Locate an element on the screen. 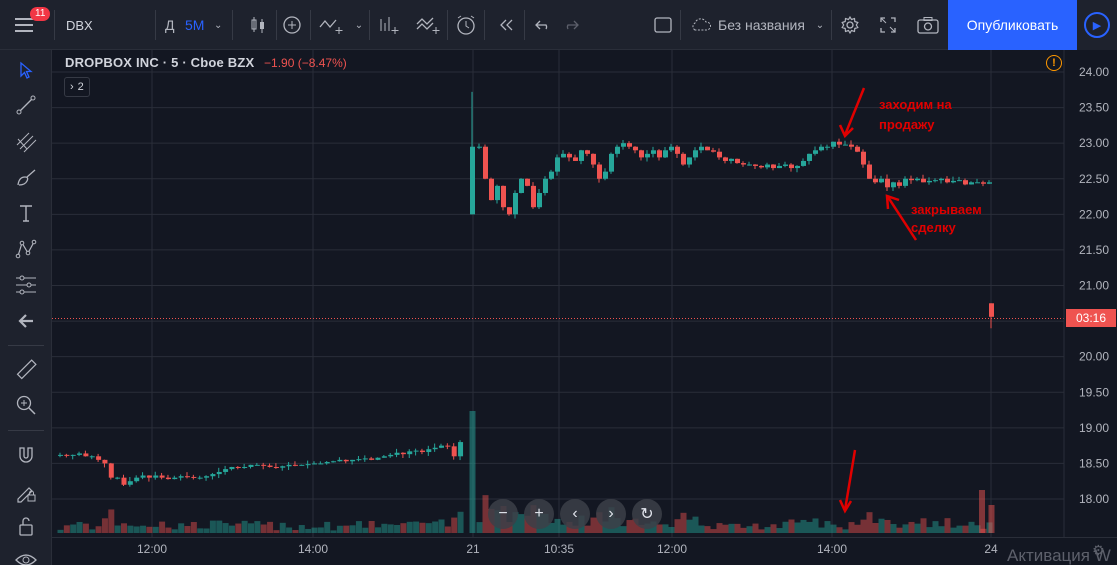 The width and height of the screenshot is (1117, 565). fullscreen-select-icon is located at coordinates (663, 25).